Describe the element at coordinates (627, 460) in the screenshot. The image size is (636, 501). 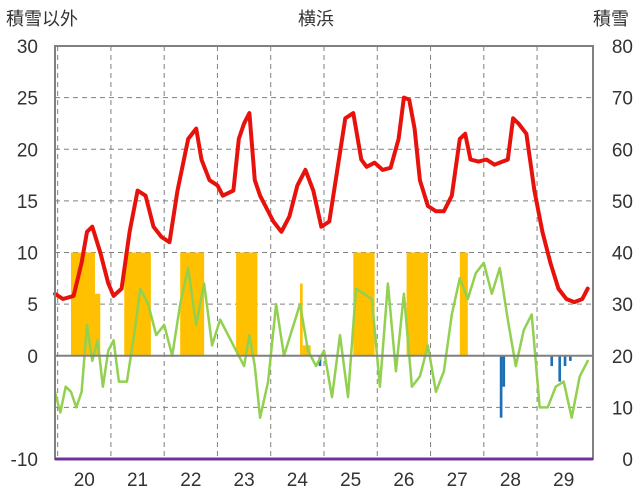
I see `right-tick-label: 0` at that location.